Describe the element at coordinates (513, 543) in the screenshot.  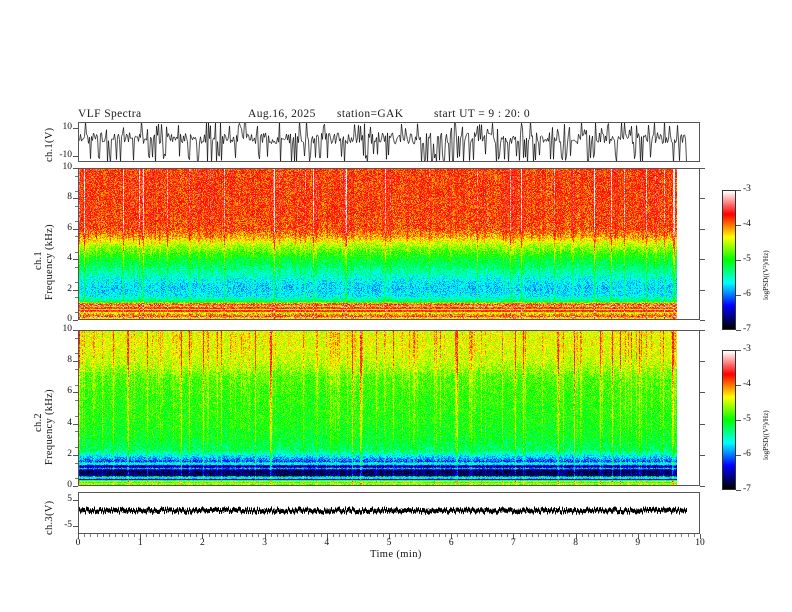
I see `x-ticklabel-7: 7` at that location.